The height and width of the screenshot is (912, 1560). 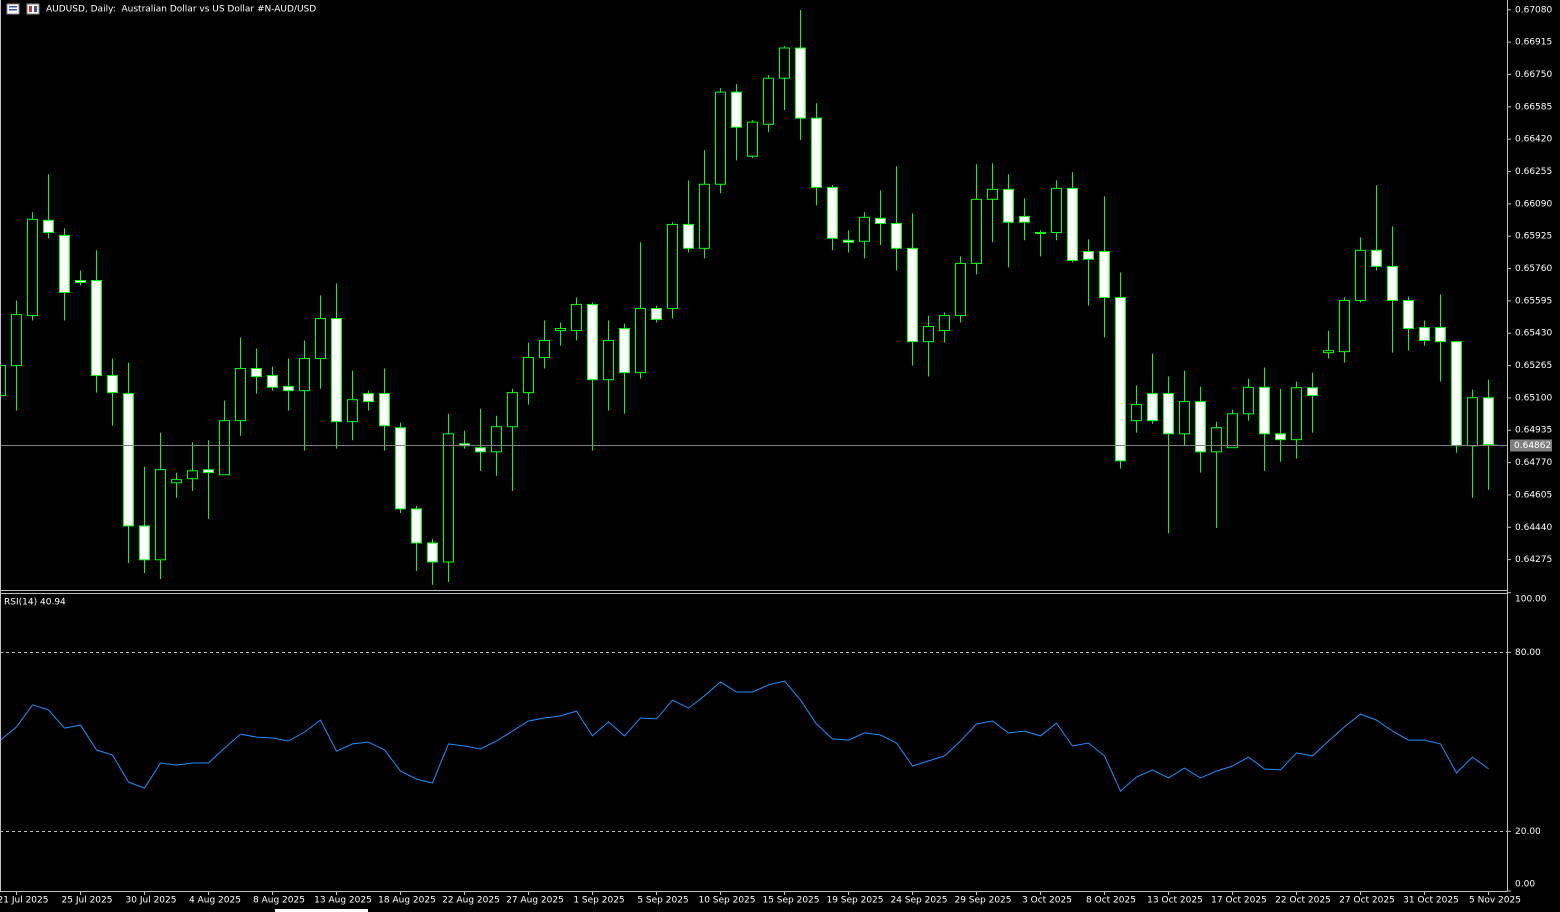 I want to click on y-tick-label: 0.65595, so click(x=1533, y=301).